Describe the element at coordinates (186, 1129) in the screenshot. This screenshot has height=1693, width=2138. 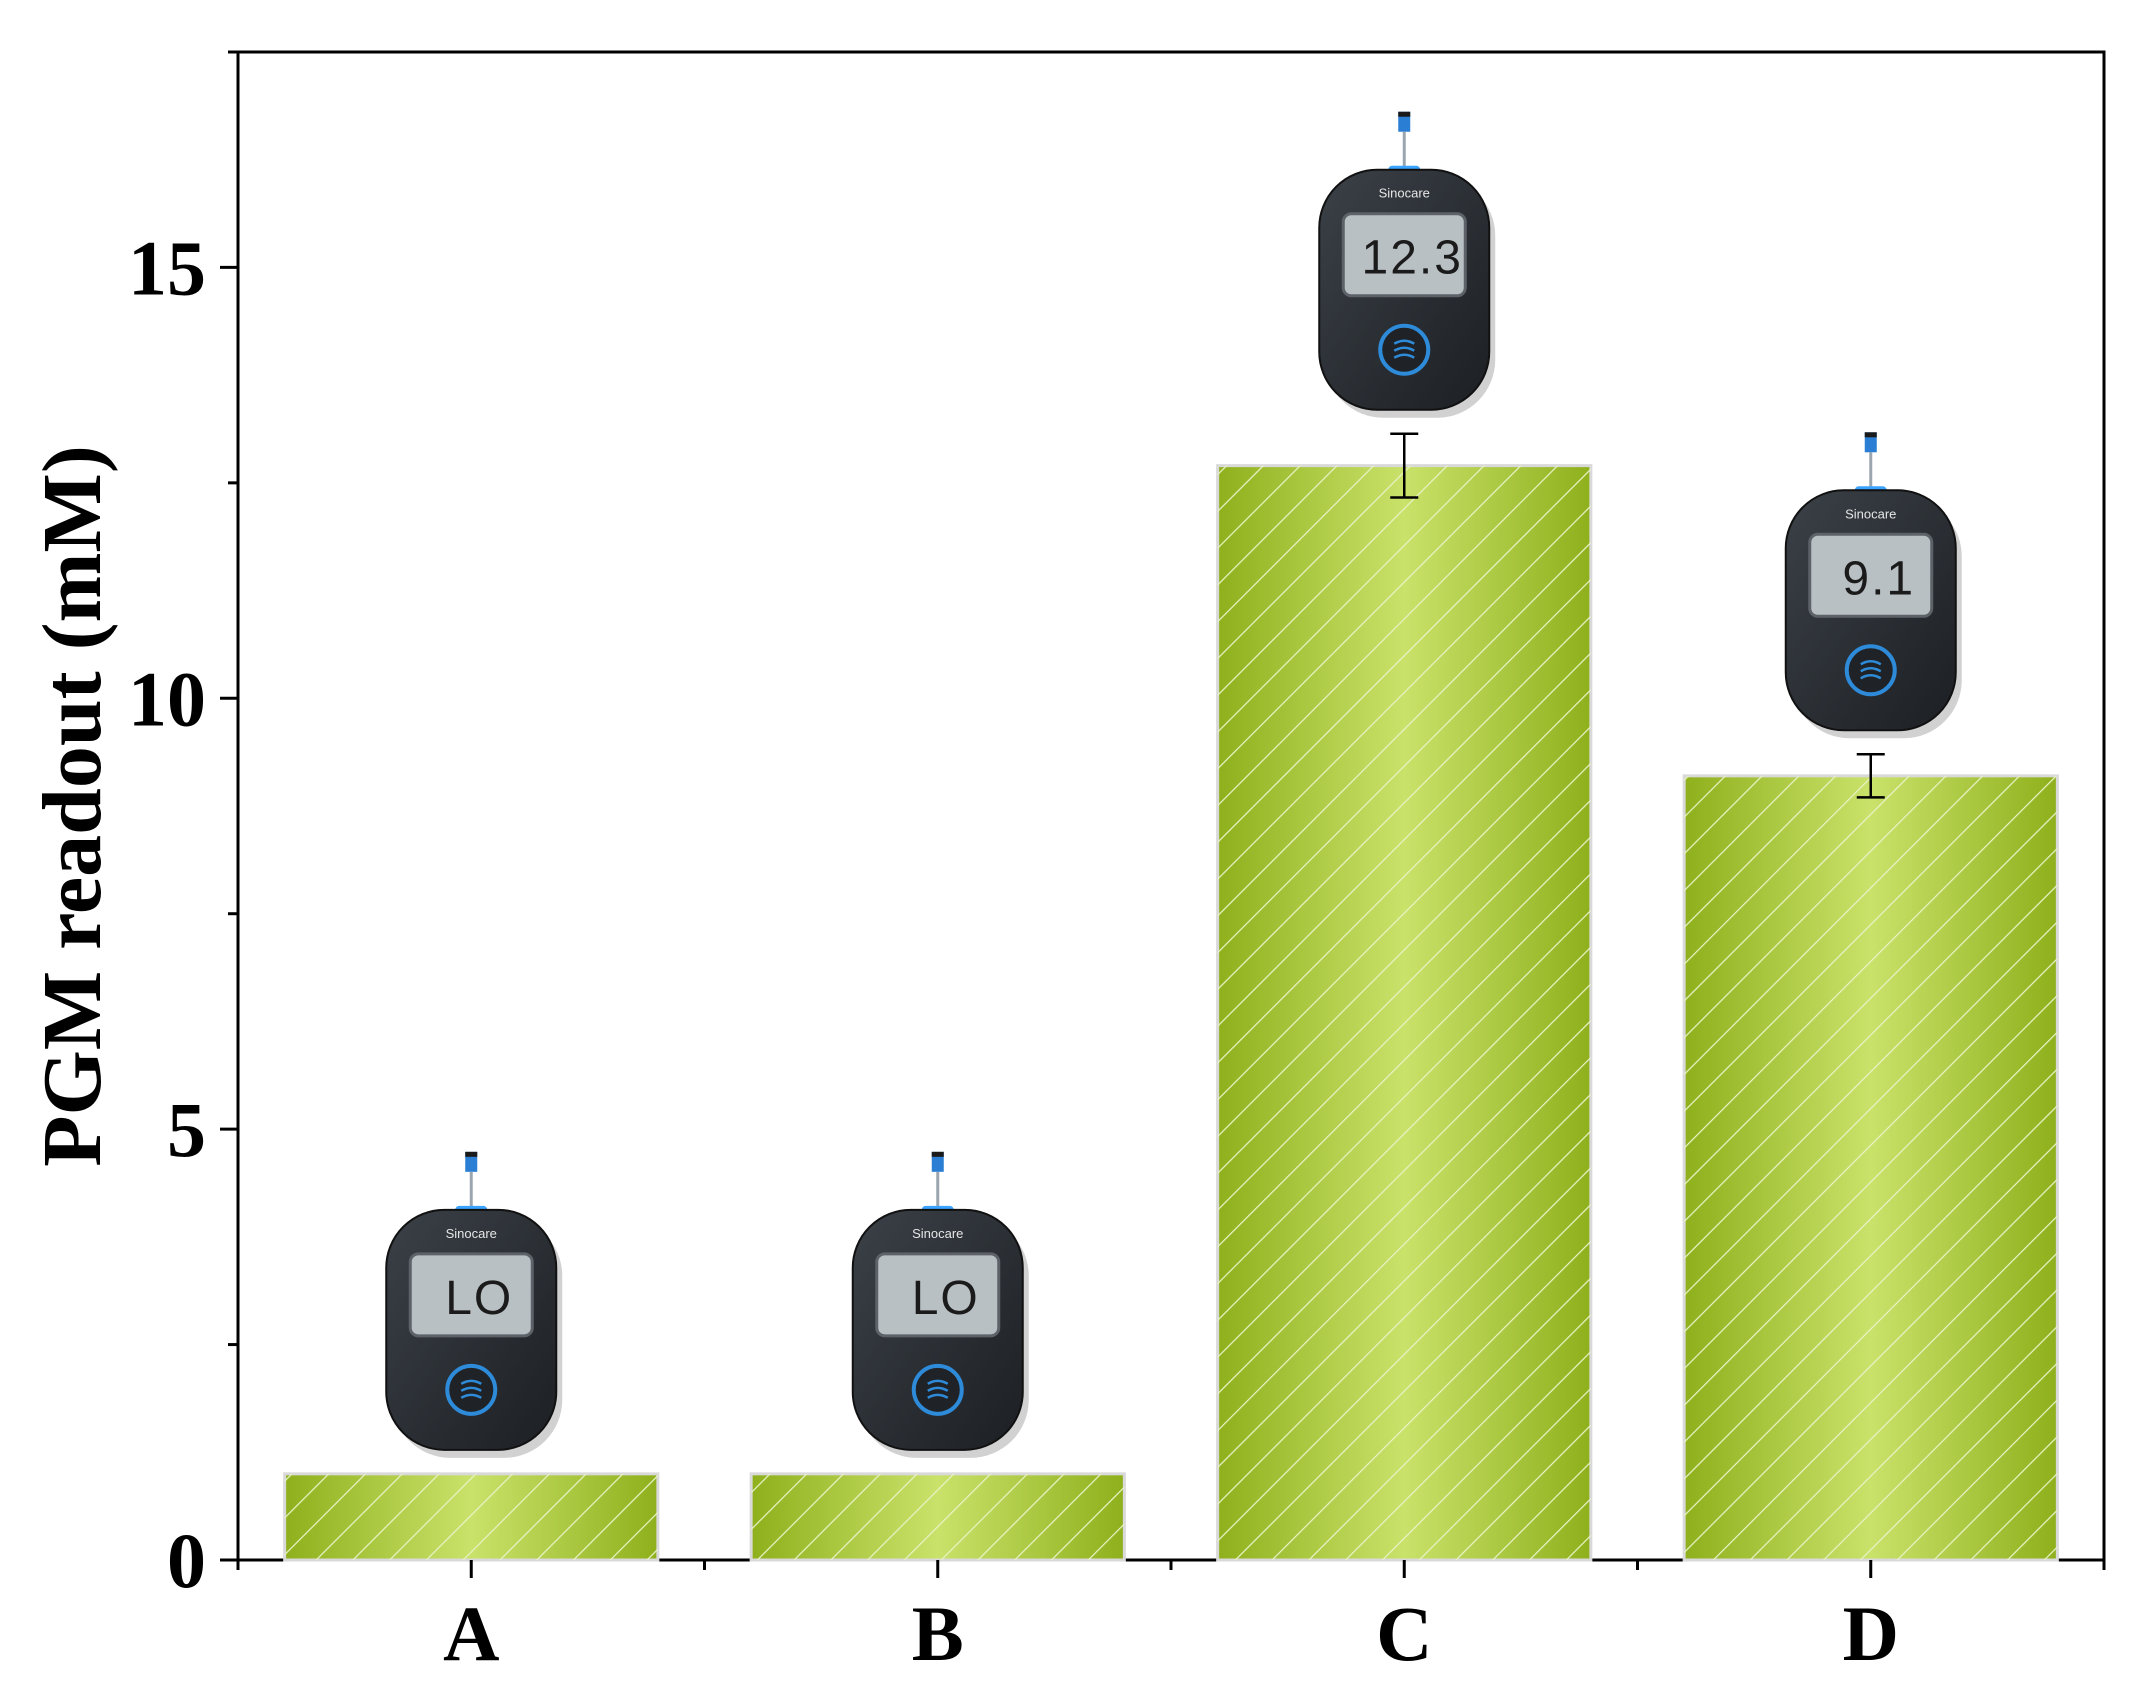
I see `y-tick-label: 5` at that location.